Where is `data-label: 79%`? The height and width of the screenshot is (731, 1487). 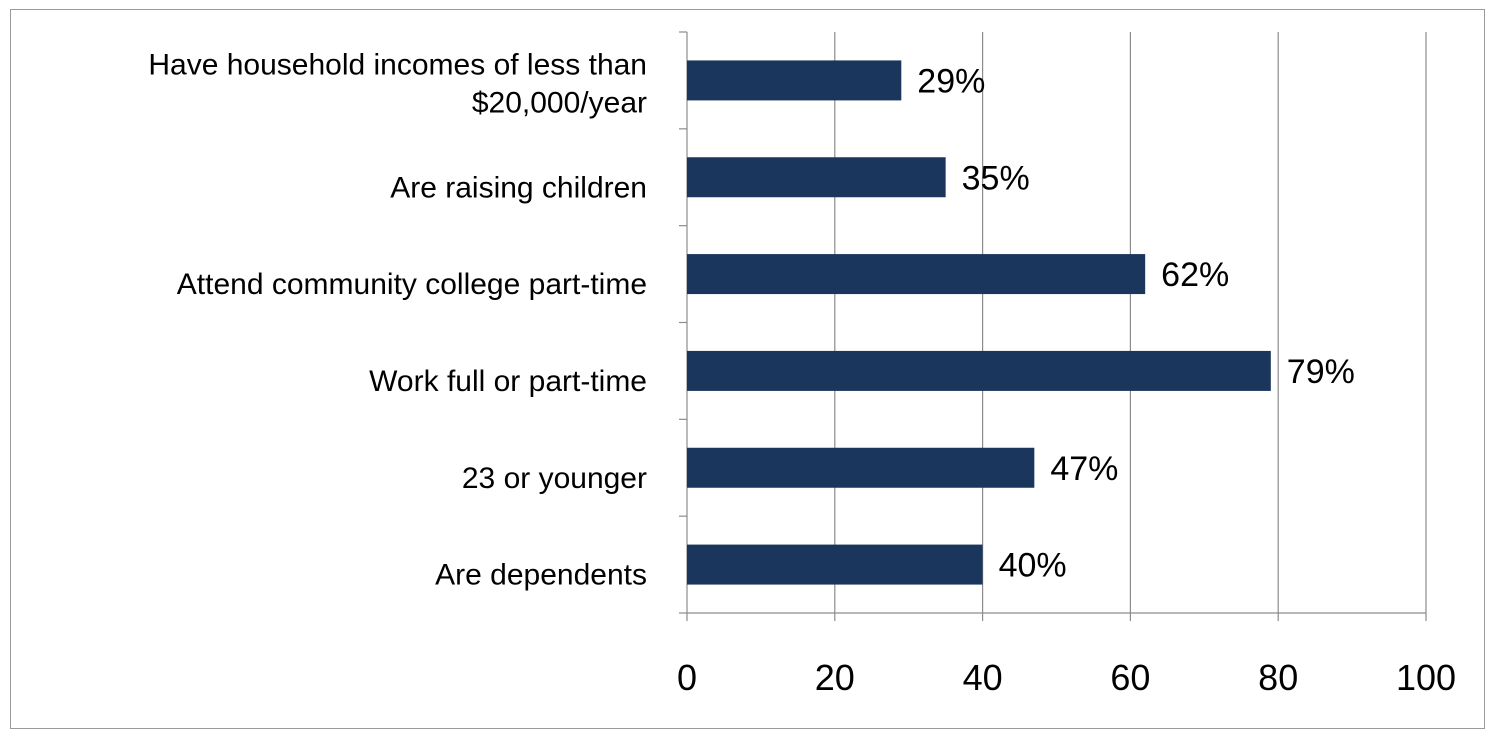 data-label: 79% is located at coordinates (1321, 372).